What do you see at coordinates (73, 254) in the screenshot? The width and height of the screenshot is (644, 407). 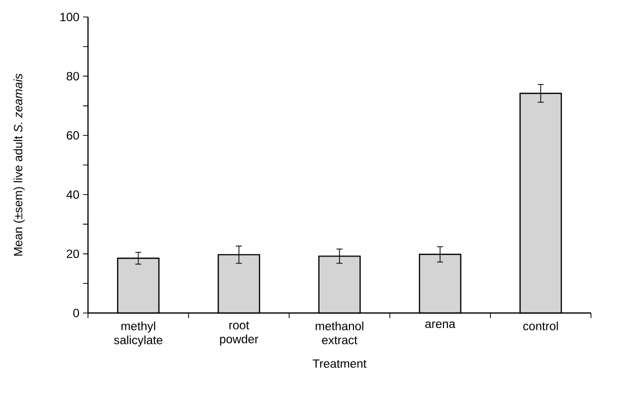 I see `y-tick-label: 20` at bounding box center [73, 254].